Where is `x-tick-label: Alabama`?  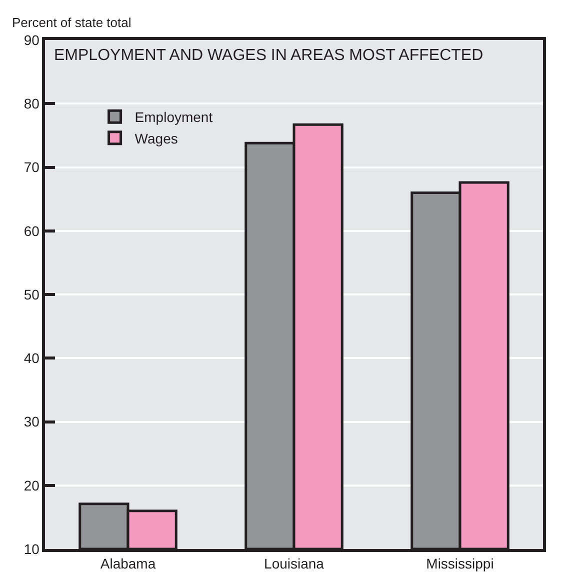
x-tick-label: Alabama is located at coordinates (128, 564).